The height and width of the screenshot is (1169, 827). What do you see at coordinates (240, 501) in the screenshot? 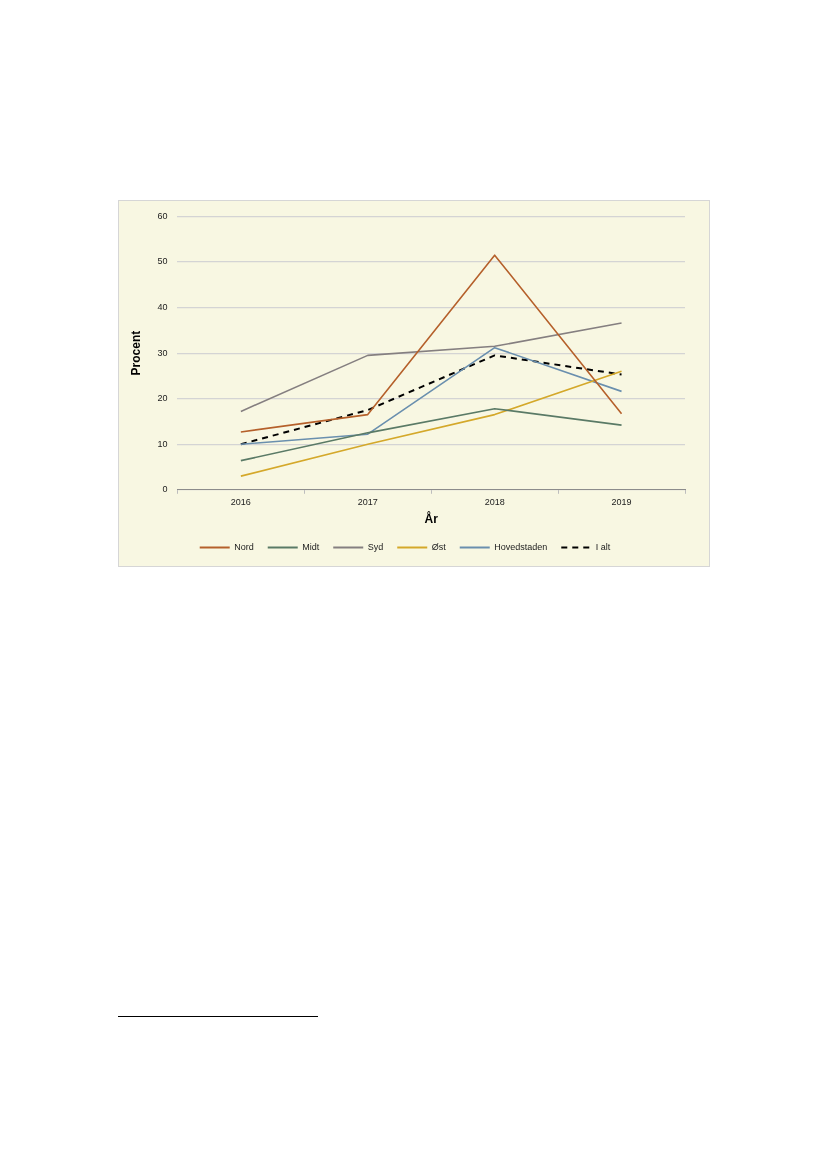
I see `x-tick-label: 2016` at bounding box center [240, 501].